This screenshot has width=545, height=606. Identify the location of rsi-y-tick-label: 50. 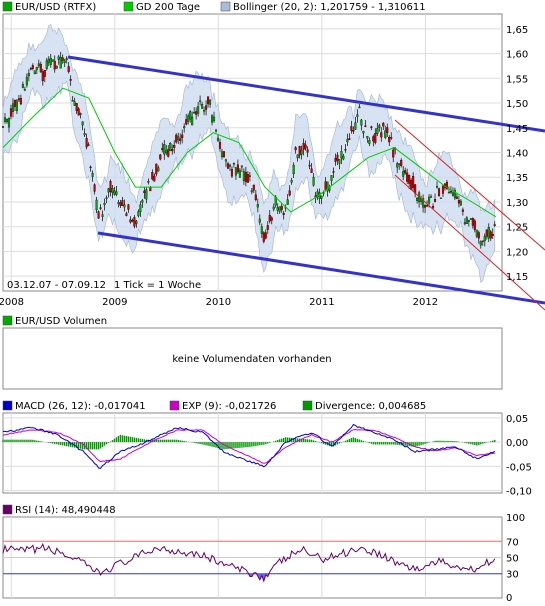
(512, 559).